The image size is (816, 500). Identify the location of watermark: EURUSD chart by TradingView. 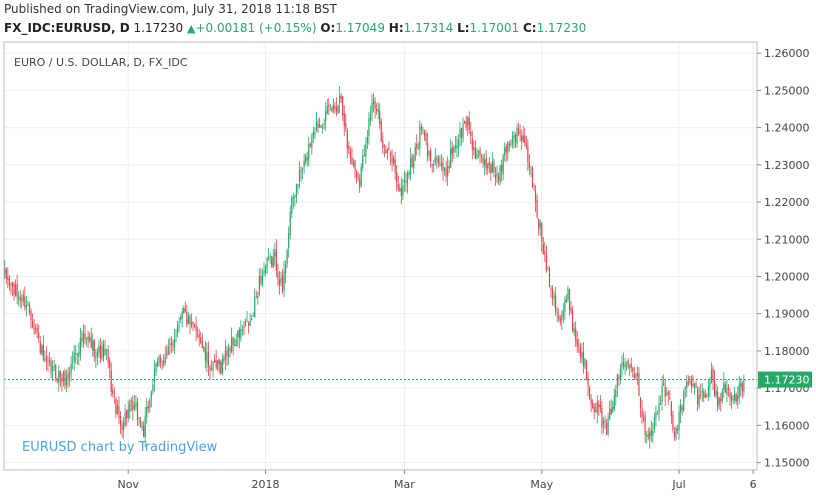
(120, 447).